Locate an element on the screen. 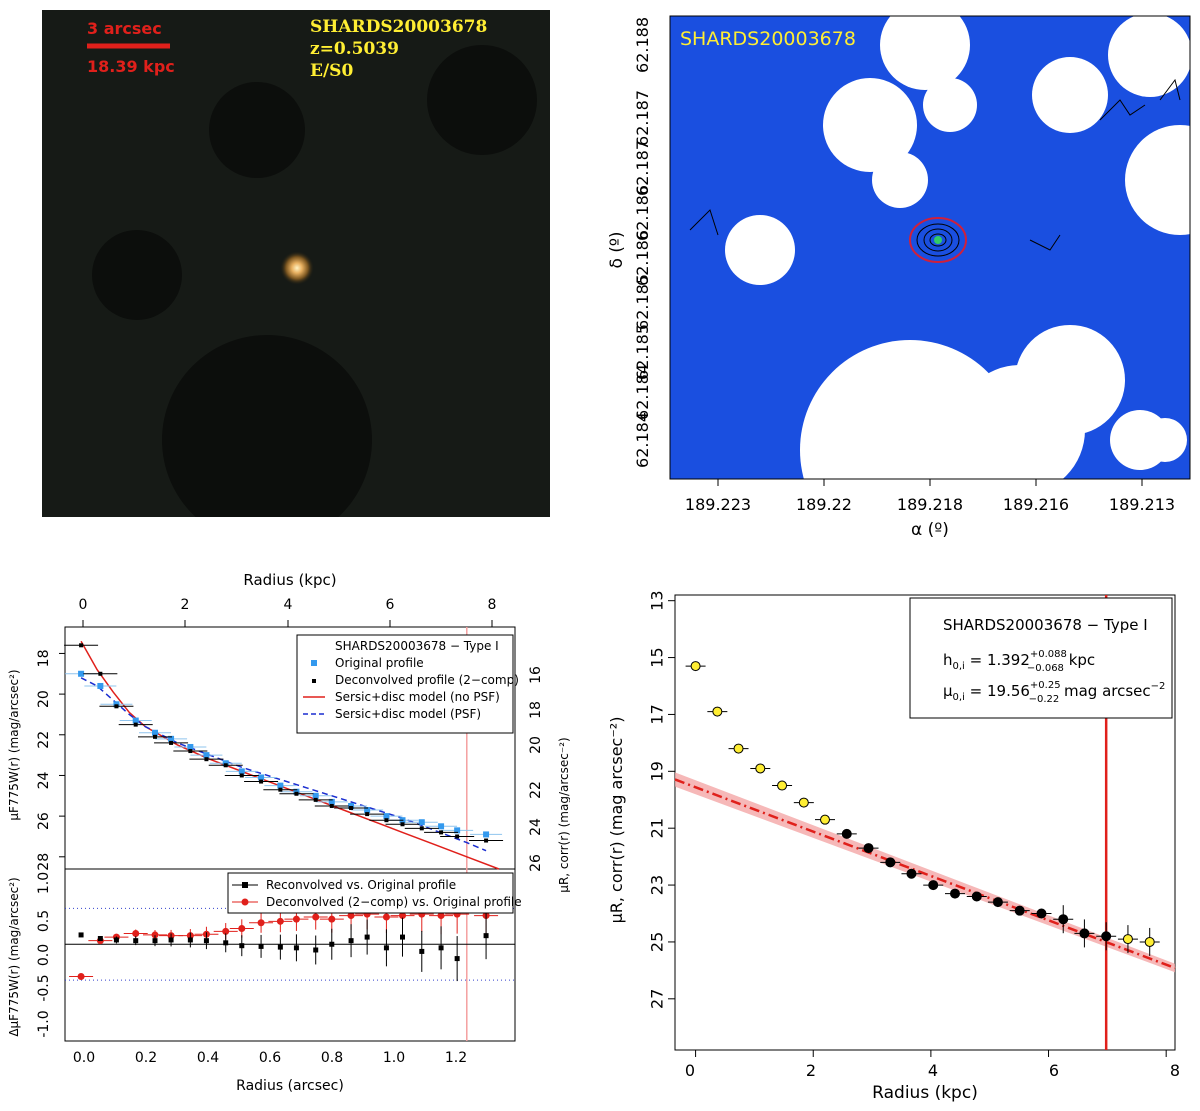  legend-psf: Sersic+disc model (PSF) is located at coordinates (408, 714).